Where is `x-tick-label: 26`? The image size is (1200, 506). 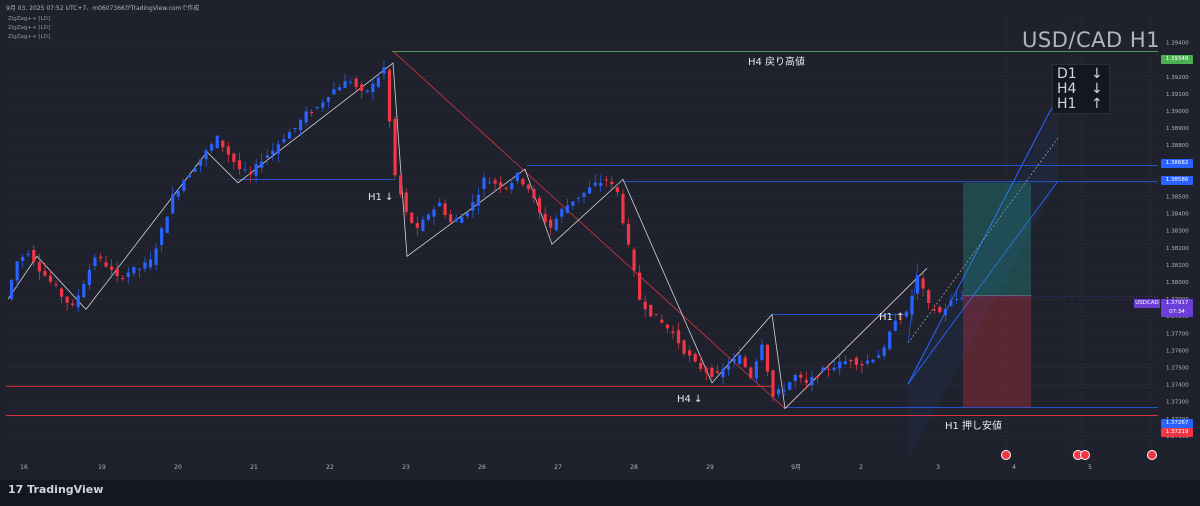
x-tick-label: 26 is located at coordinates (482, 467).